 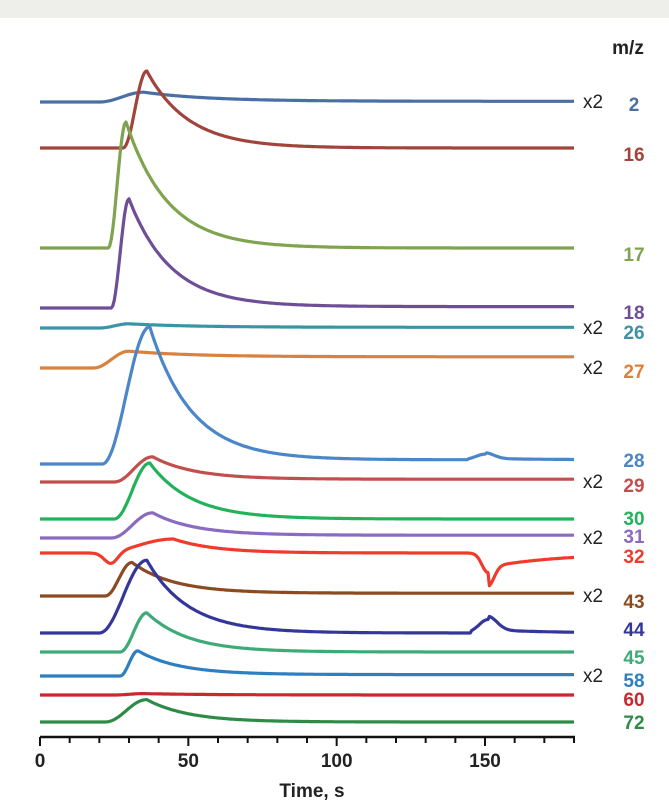 I want to click on mz-label-26: 26, so click(x=633, y=333).